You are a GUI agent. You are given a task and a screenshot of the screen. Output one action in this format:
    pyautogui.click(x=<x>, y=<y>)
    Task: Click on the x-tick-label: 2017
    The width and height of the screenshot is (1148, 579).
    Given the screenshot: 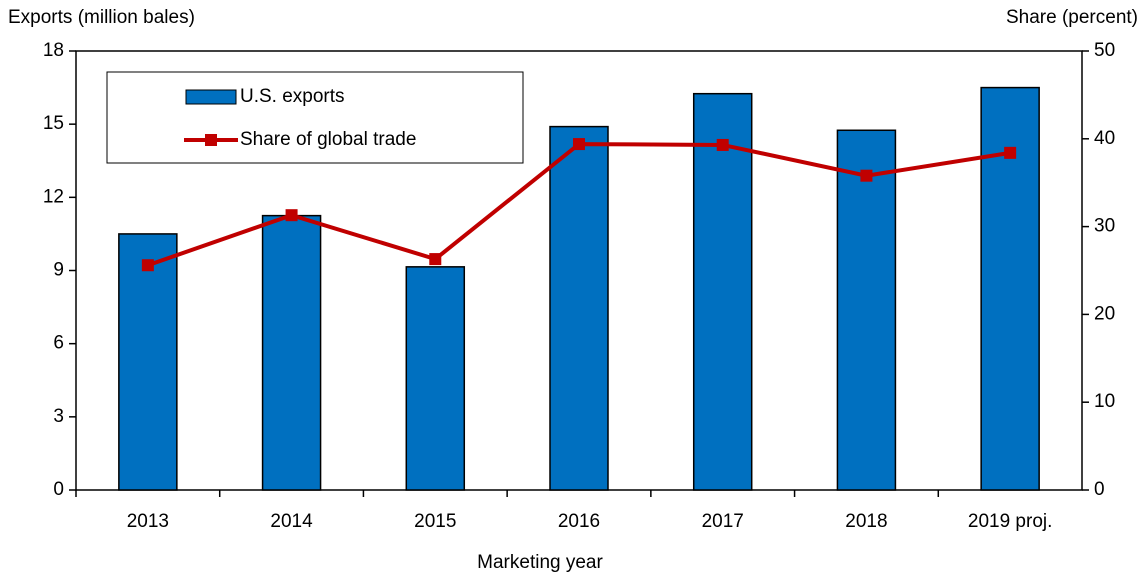 What is the action you would take?
    pyautogui.click(x=723, y=521)
    